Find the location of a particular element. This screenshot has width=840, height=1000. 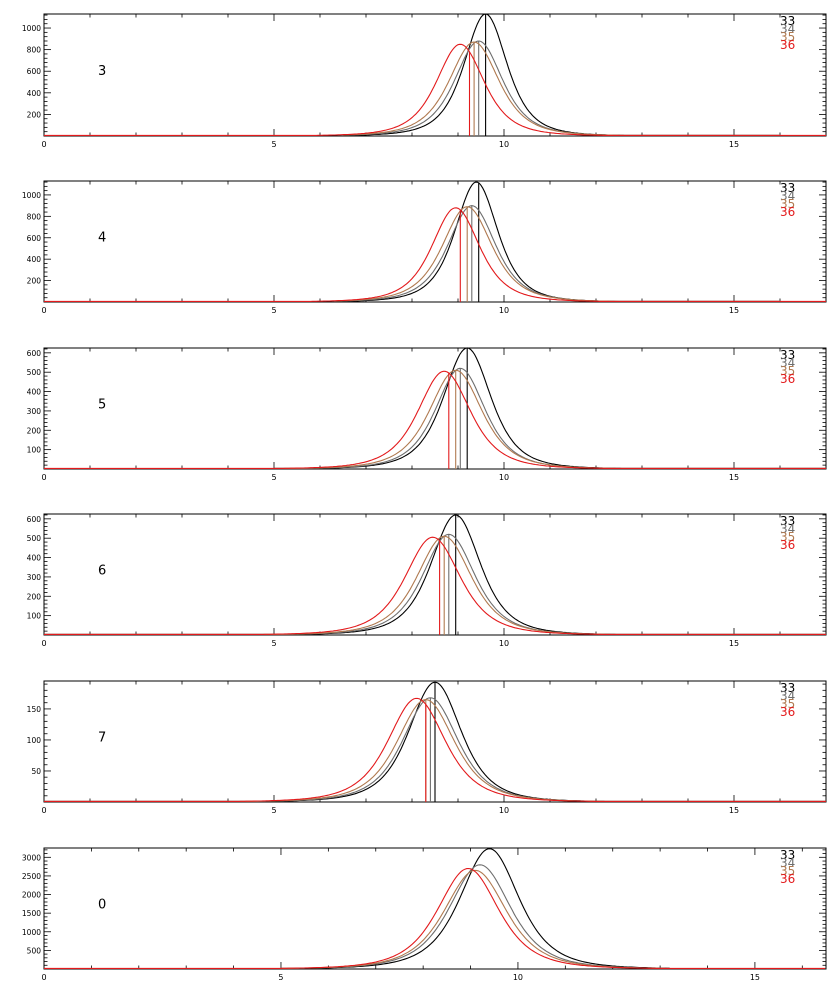

panel-label: 4 is located at coordinates (102, 238).